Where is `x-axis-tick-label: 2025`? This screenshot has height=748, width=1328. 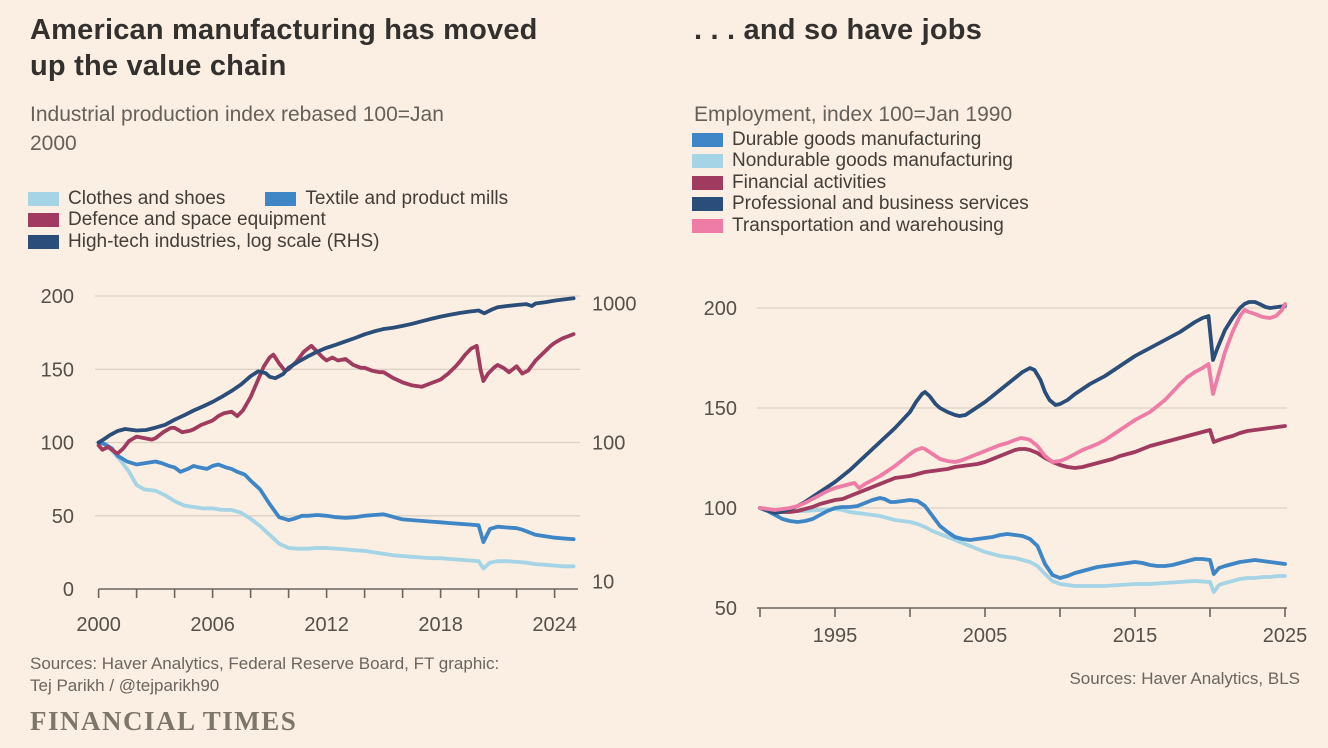 x-axis-tick-label: 2025 is located at coordinates (1285, 636).